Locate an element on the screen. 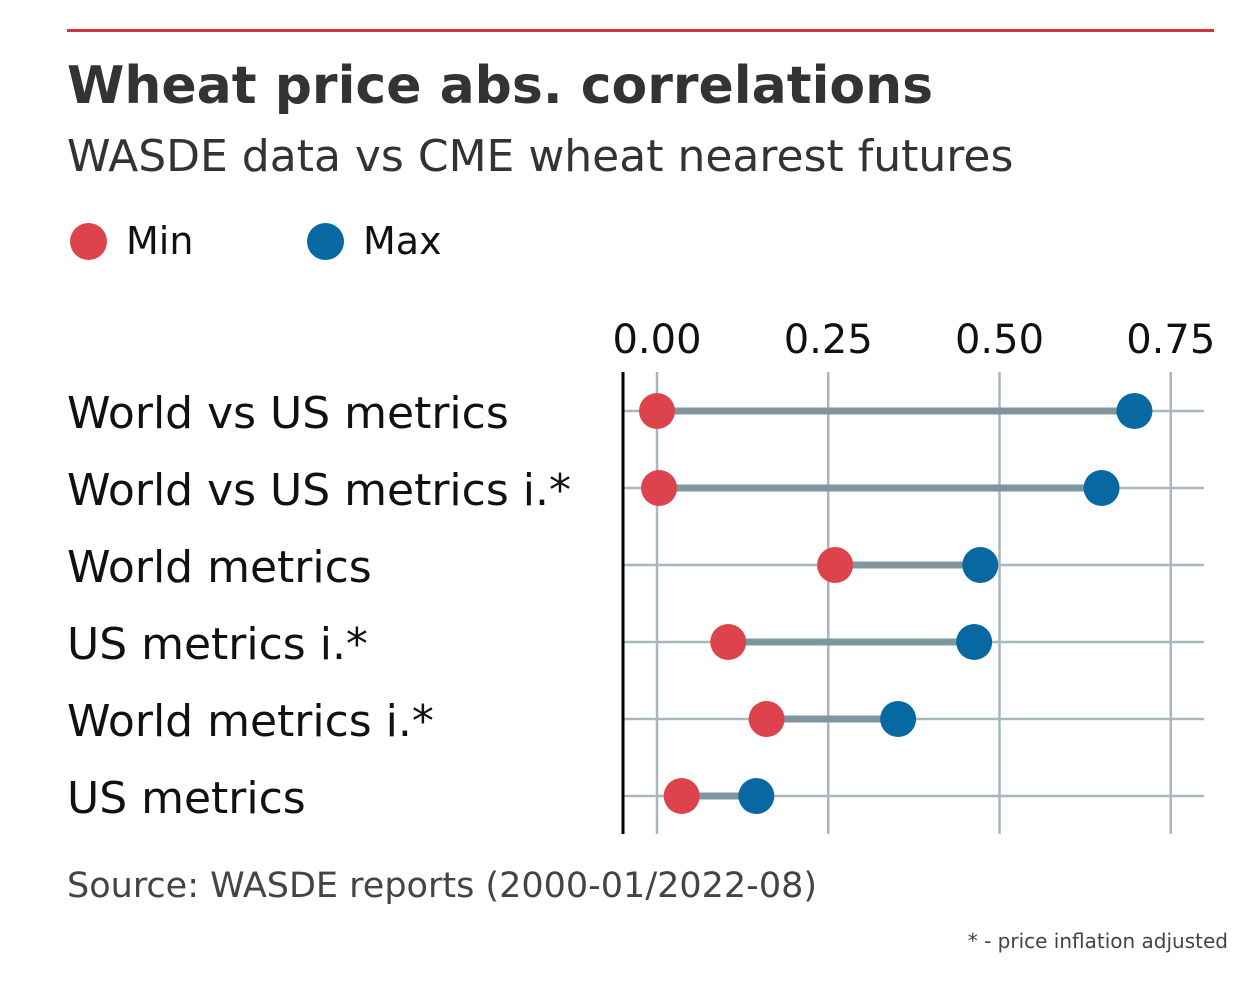 This screenshot has width=1257, height=982. legend-min-marker is located at coordinates (88, 241).